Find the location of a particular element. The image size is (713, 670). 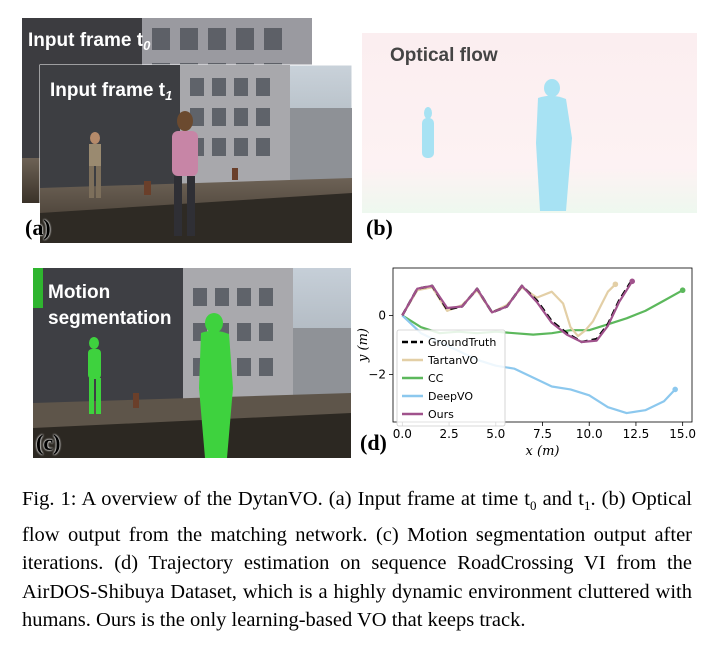

x-tick-label: 15.0 is located at coordinates (682, 434).